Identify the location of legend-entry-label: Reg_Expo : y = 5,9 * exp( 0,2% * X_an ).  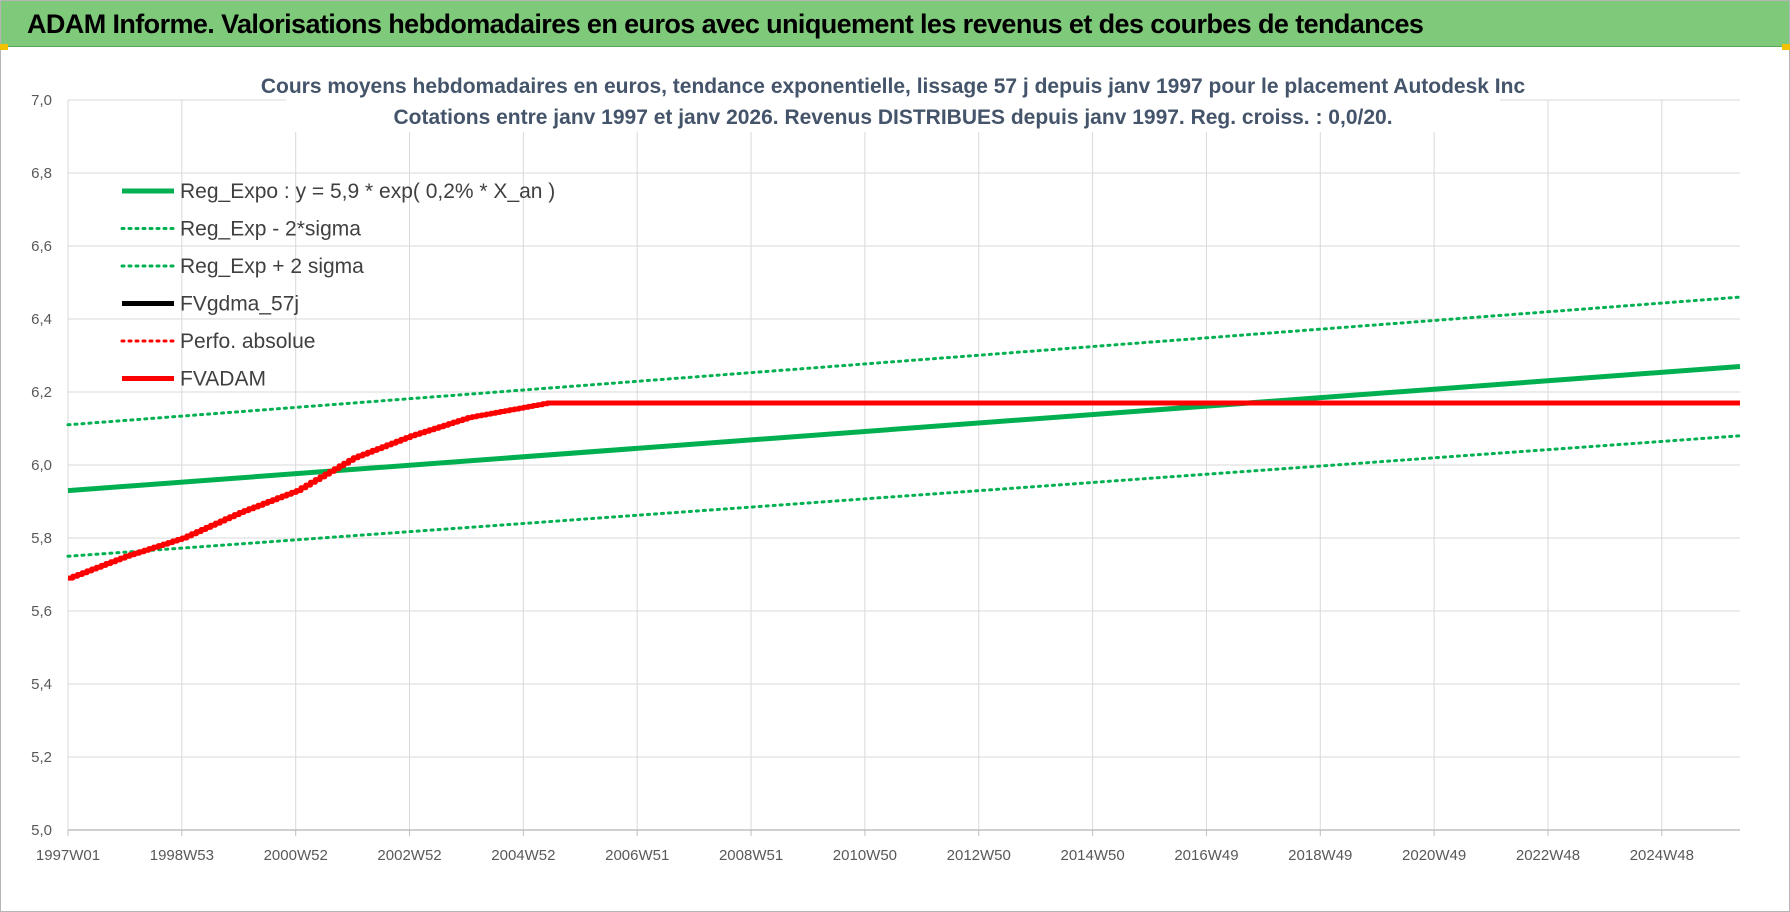
(367, 191).